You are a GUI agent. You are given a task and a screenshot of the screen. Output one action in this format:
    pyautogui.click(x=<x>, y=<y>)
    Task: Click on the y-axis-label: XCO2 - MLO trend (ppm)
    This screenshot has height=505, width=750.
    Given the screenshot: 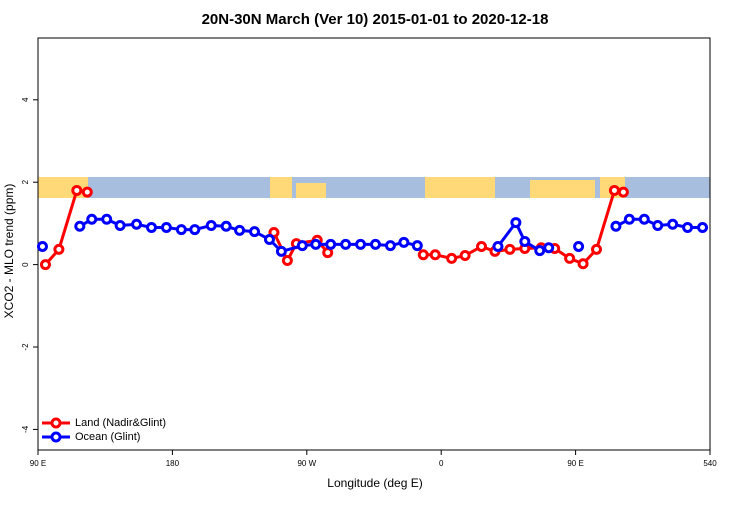 What is the action you would take?
    pyautogui.click(x=9, y=251)
    